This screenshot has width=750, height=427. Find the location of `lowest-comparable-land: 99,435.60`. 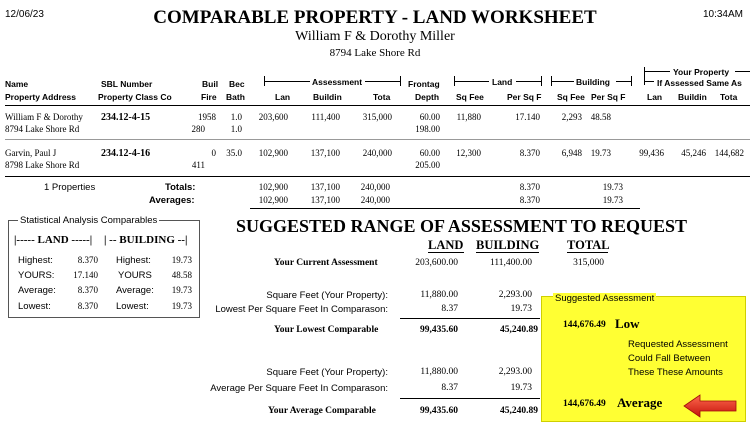

lowest-comparable-land: 99,435.60 is located at coordinates (439, 330).